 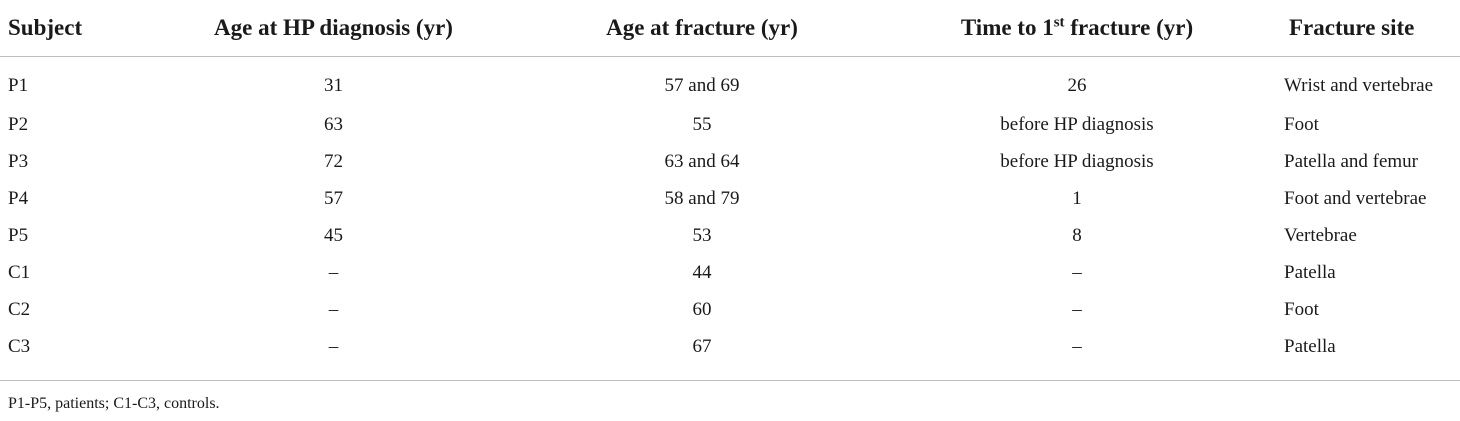 What do you see at coordinates (1320, 235) in the screenshot?
I see `cell-fracture-site: Vertebrae` at bounding box center [1320, 235].